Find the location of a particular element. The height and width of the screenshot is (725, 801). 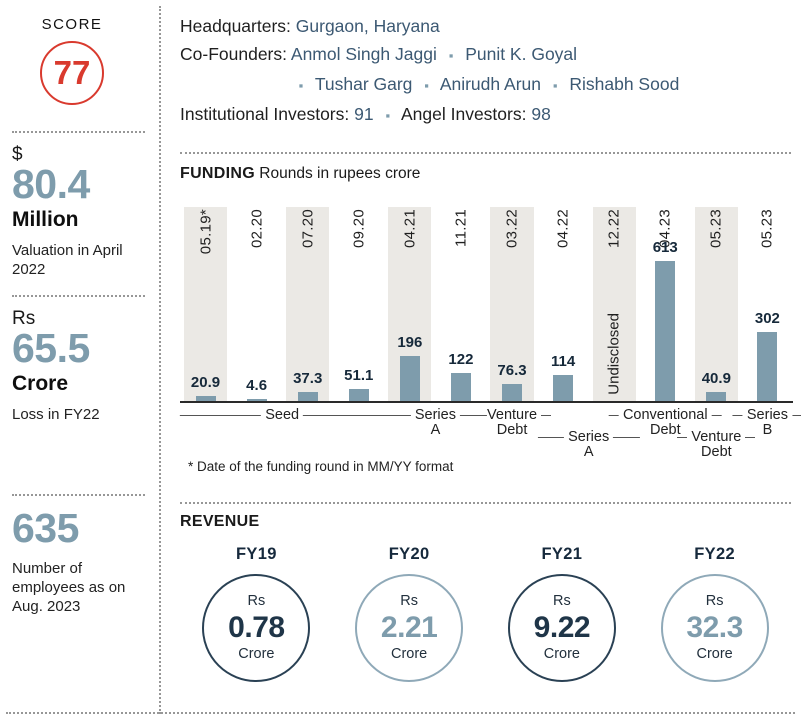

funding-column: 05.23 302 is located at coordinates (767, 299).